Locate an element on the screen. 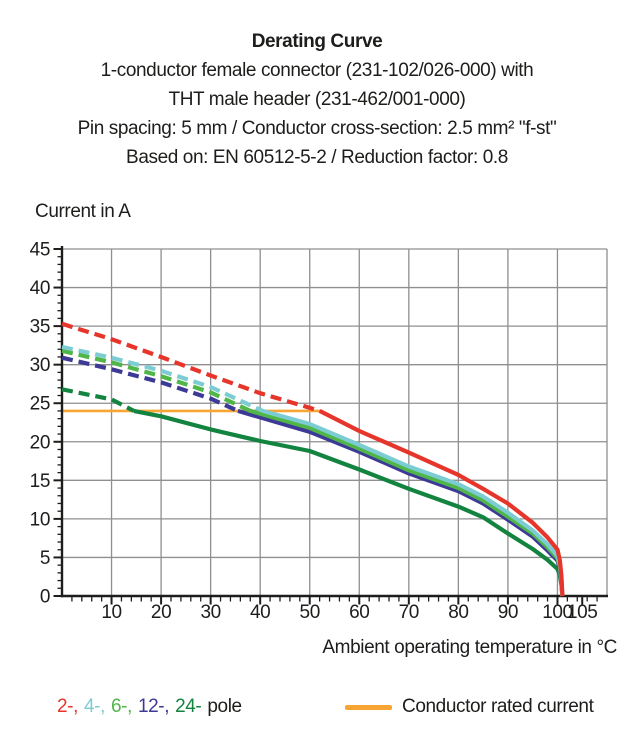 The height and width of the screenshot is (742, 634). y-tick-label: 45 is located at coordinates (40, 250).